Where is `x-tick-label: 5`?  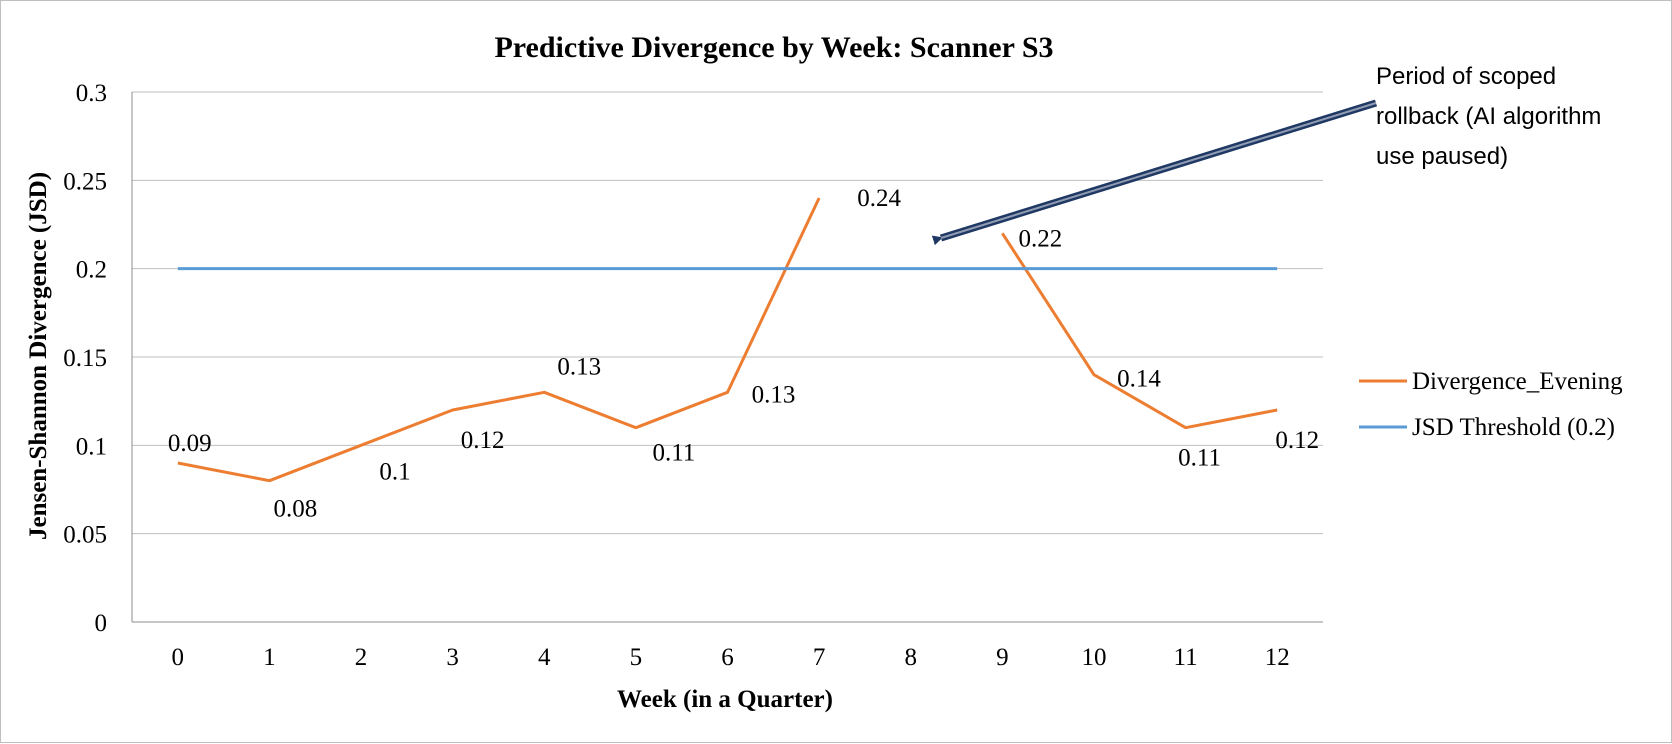 x-tick-label: 5 is located at coordinates (636, 657).